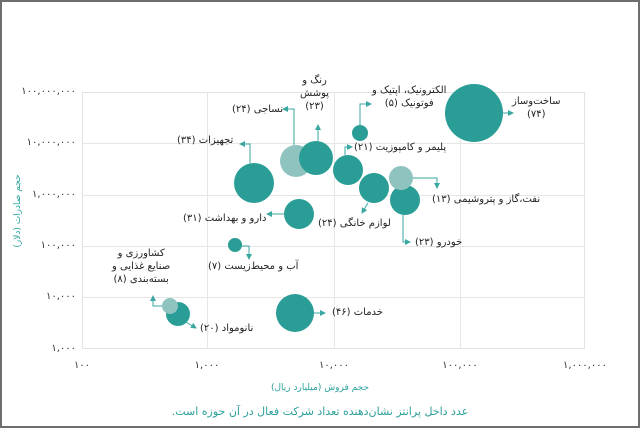 This screenshot has width=640, height=428. I want to click on x-tick: ۱۰,۰۰۰, so click(334, 365).